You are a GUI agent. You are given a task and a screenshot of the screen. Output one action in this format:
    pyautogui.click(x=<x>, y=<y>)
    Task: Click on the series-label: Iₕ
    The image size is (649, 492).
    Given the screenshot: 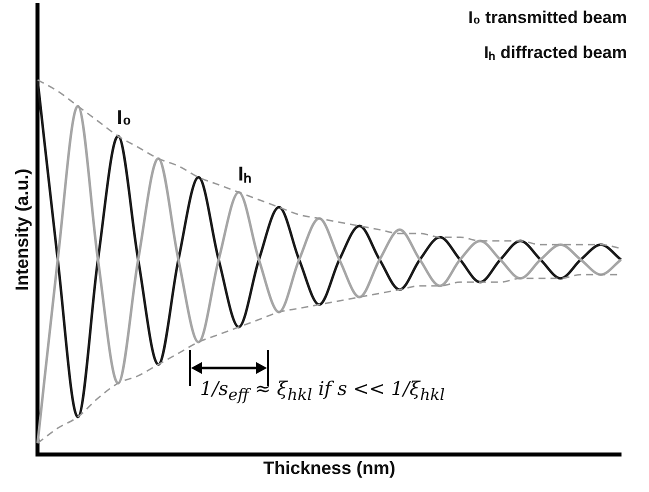 What is the action you would take?
    pyautogui.click(x=245, y=174)
    